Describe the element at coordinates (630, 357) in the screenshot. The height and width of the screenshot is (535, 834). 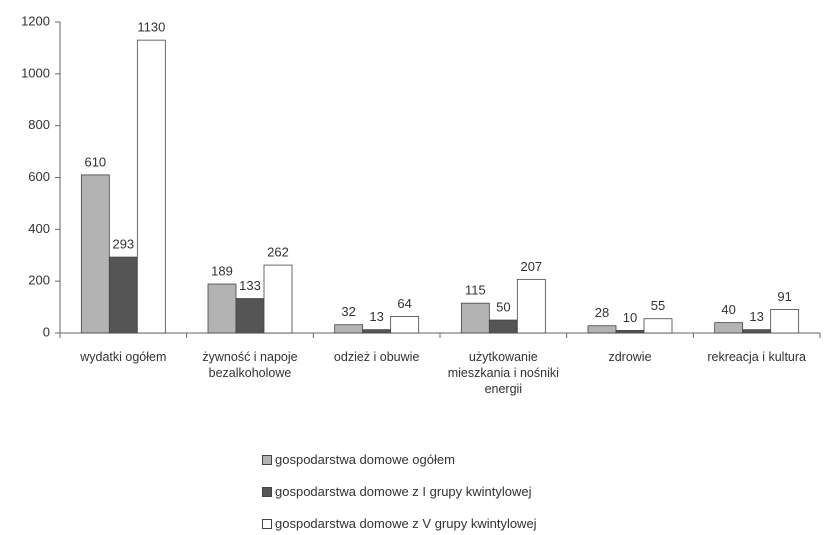
I see `x-tick-label: zdrowie` at that location.